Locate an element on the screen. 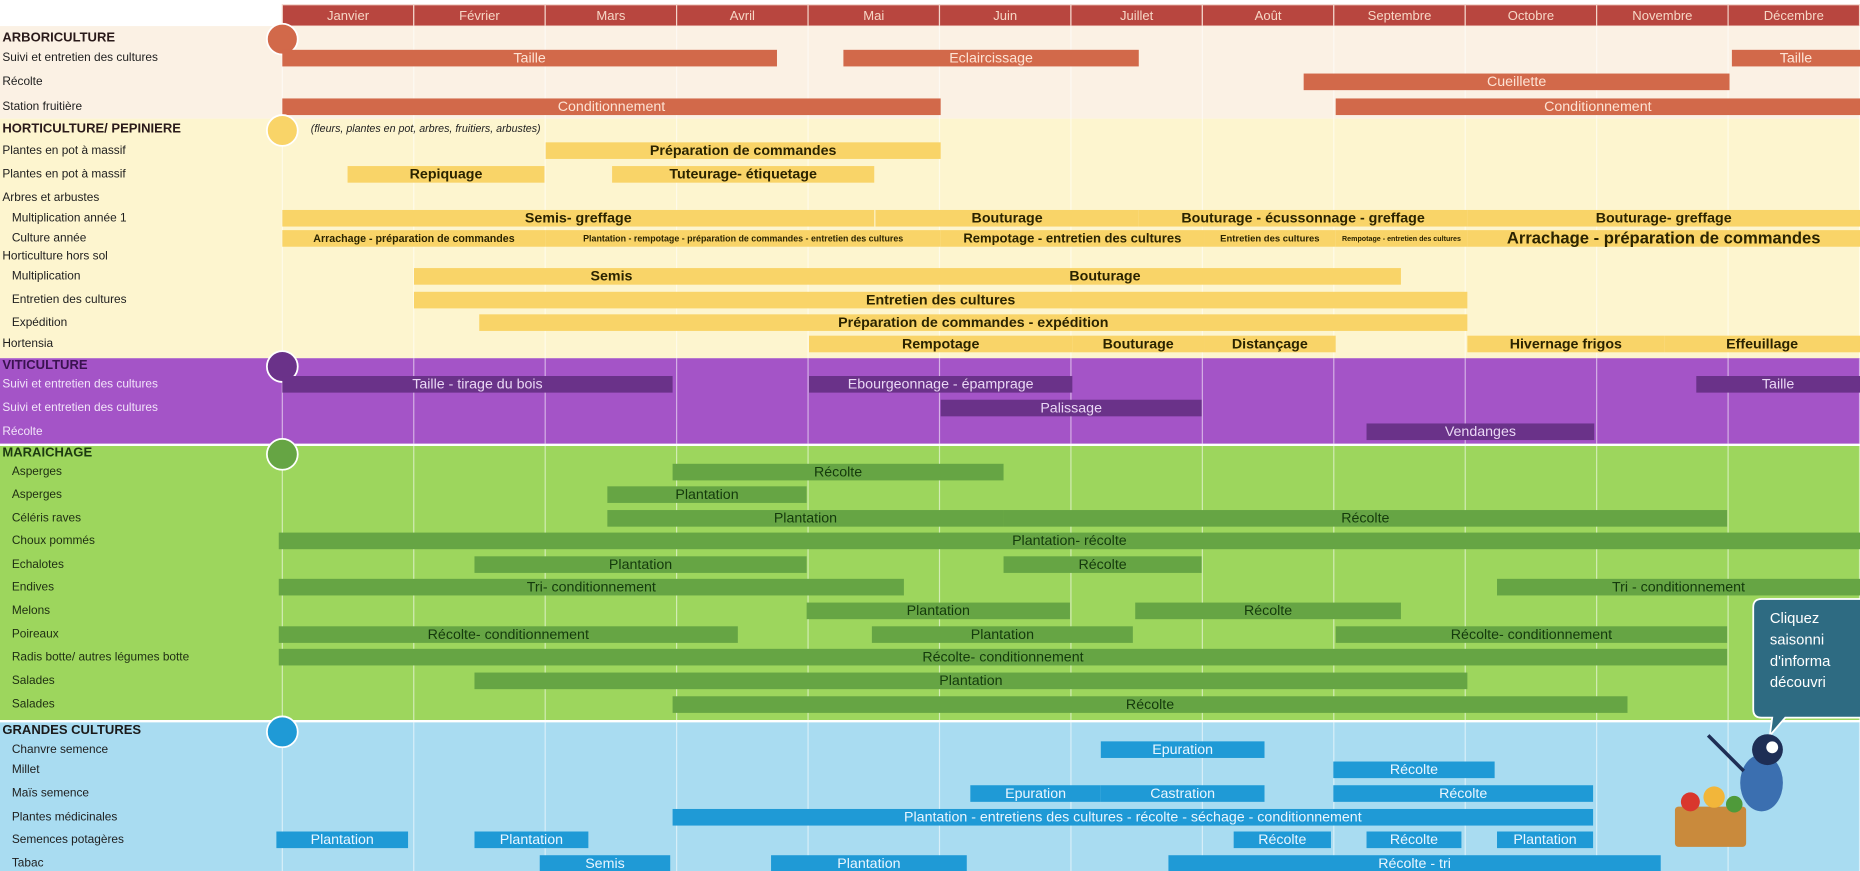  row-label: Récolte is located at coordinates (22, 431).